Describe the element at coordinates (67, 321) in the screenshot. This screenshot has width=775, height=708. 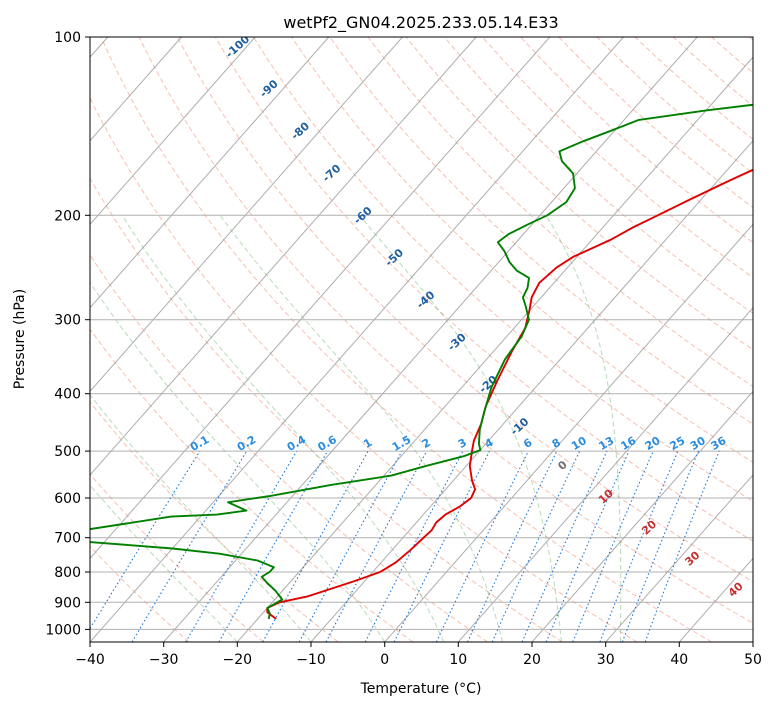
I see `y-tick-label: 300` at that location.